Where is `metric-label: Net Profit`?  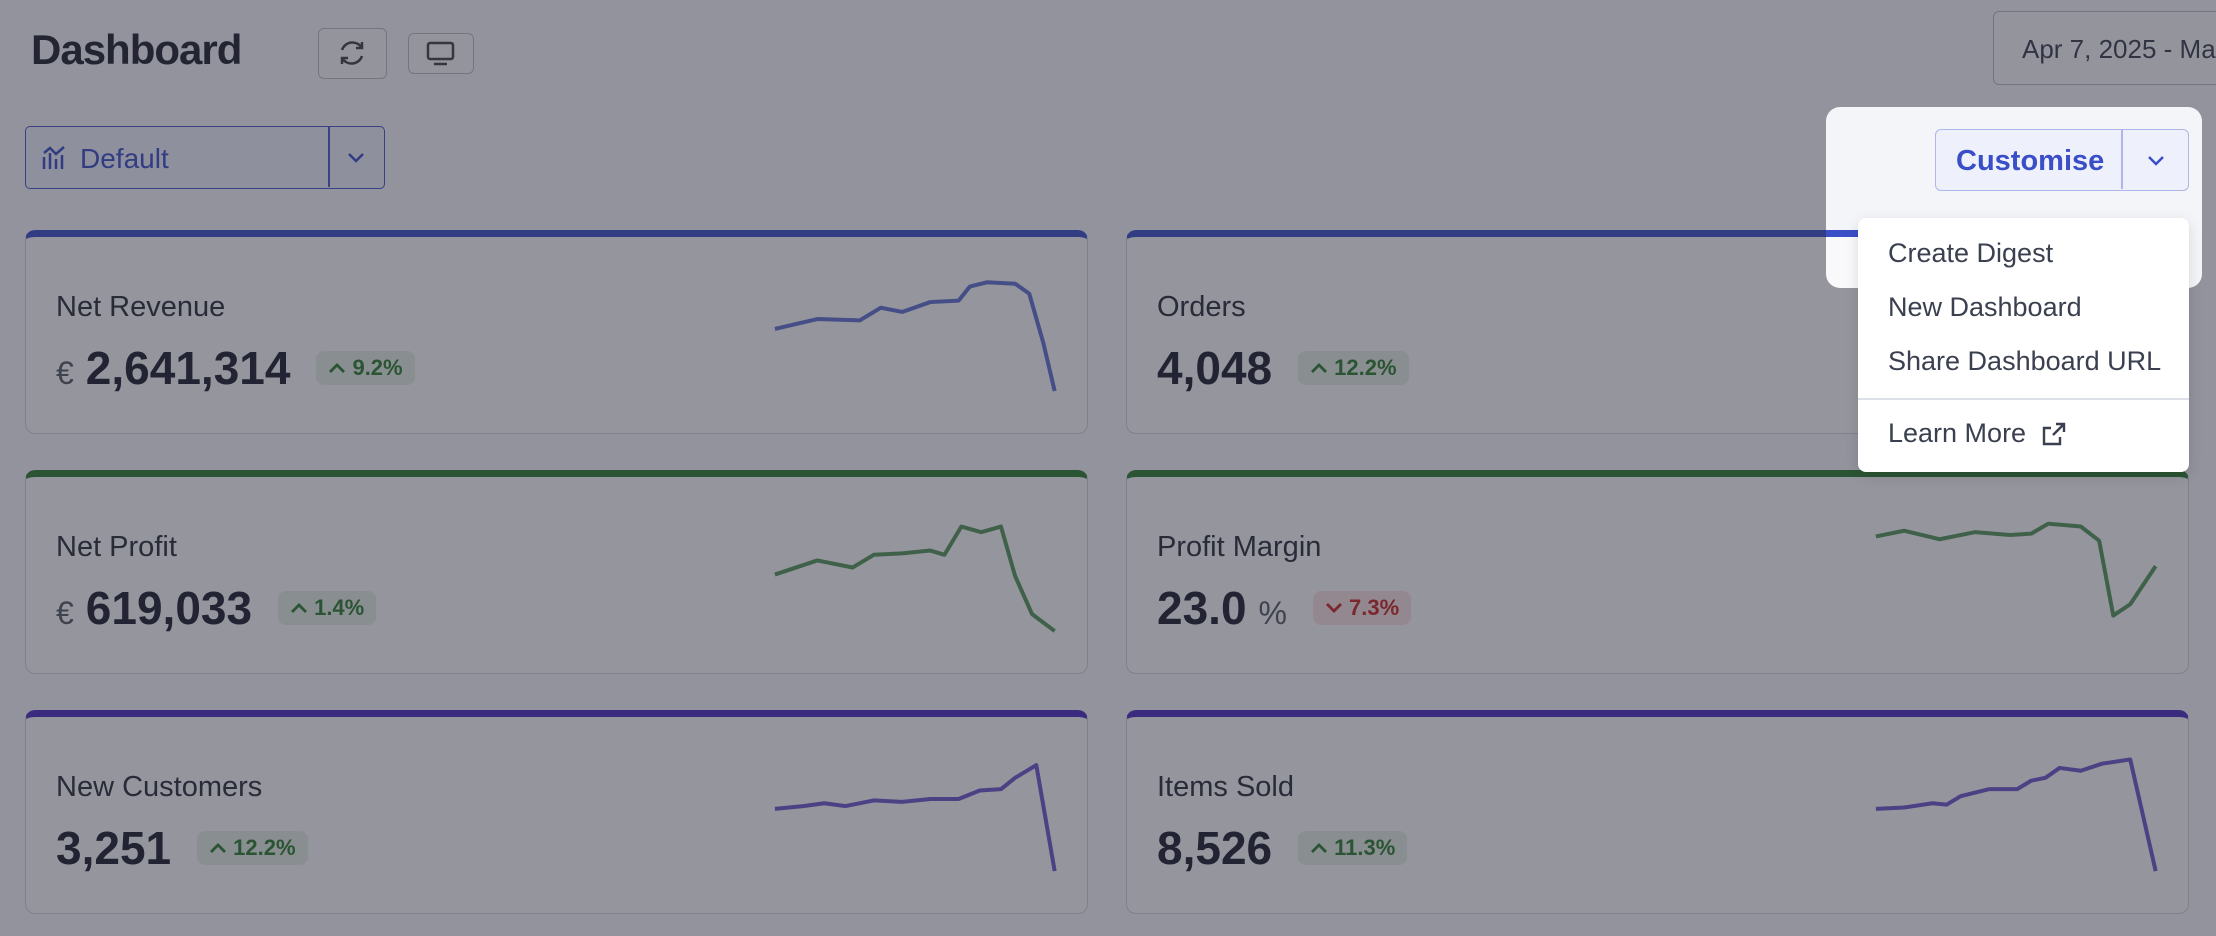
metric-label: Net Profit is located at coordinates (116, 547).